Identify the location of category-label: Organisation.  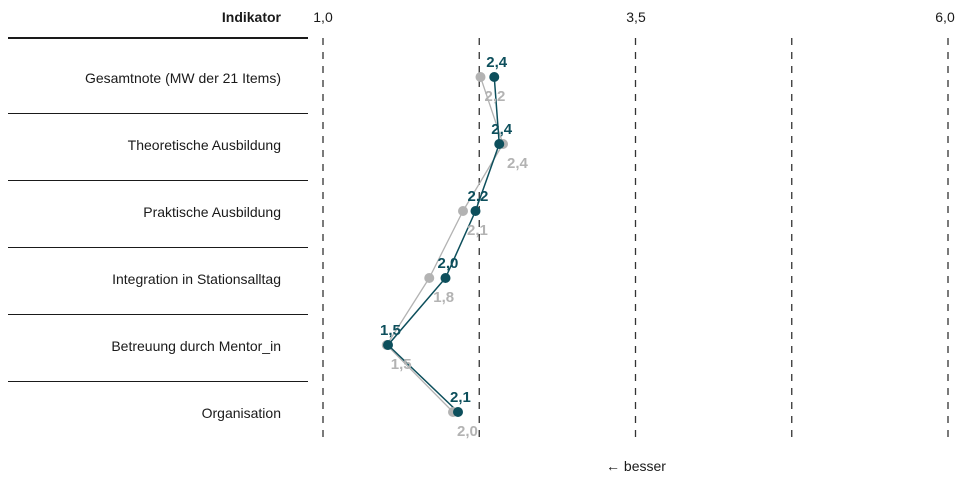
(241, 413).